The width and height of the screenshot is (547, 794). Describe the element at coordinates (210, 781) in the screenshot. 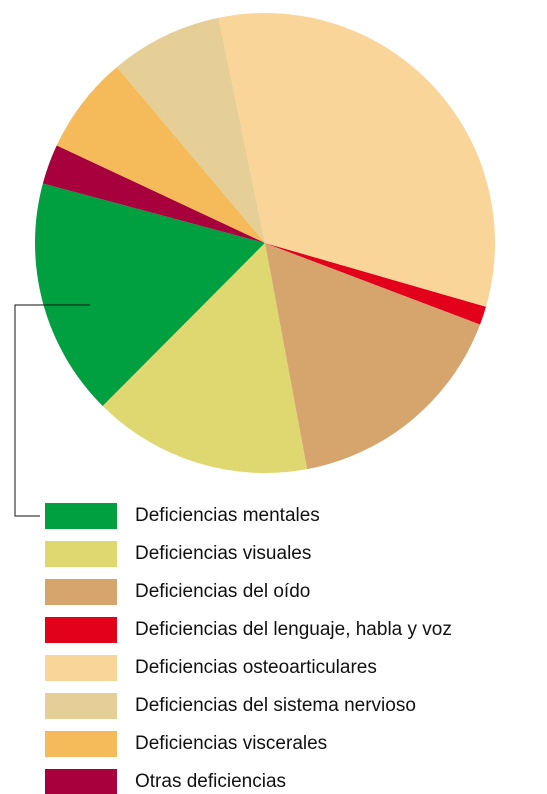

I see `legend-label: Otras deficiencias` at that location.